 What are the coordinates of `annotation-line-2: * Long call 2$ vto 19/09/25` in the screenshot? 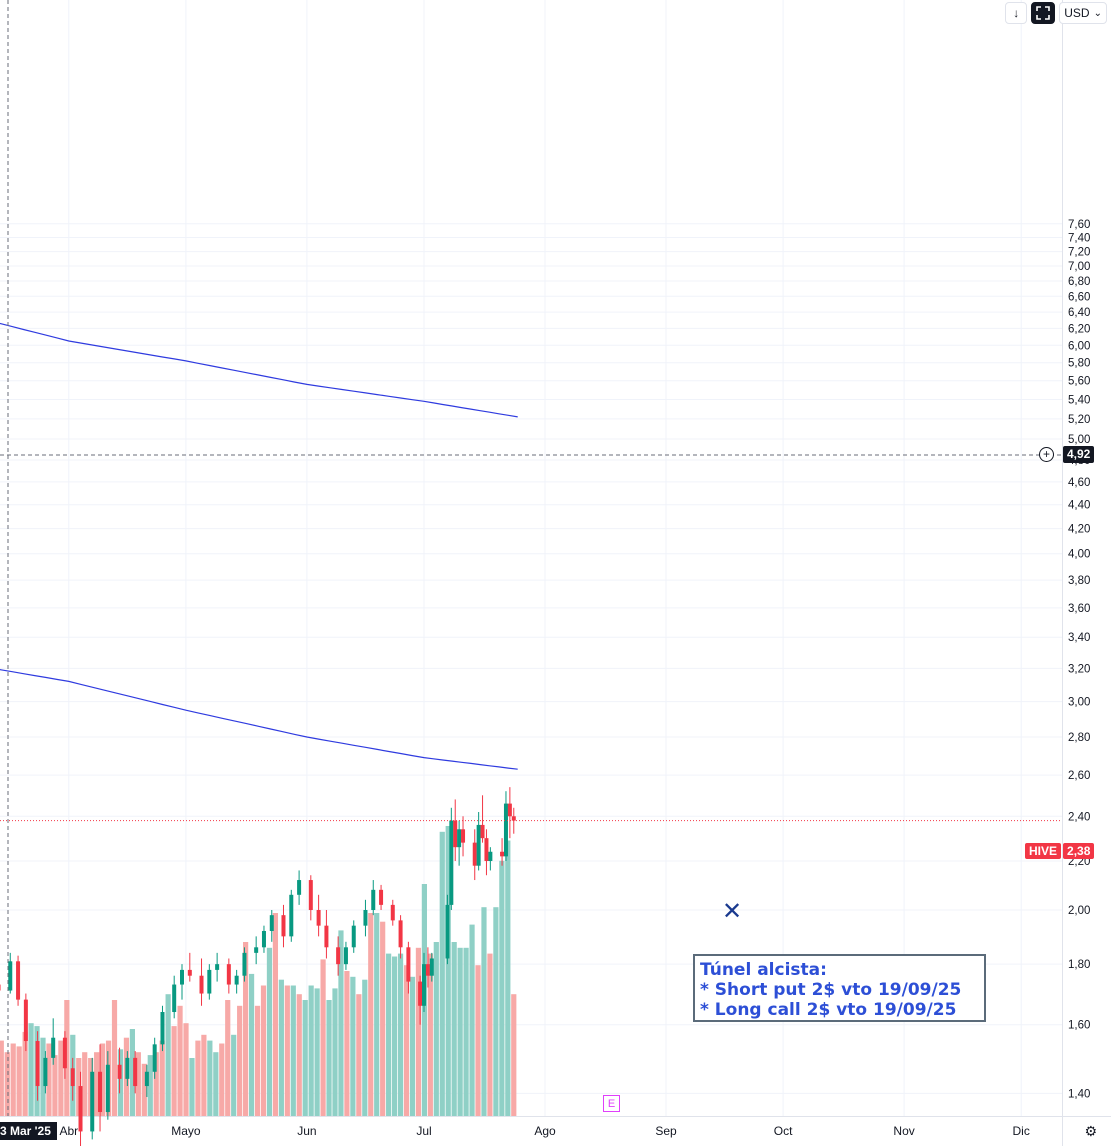 It's located at (828, 1010).